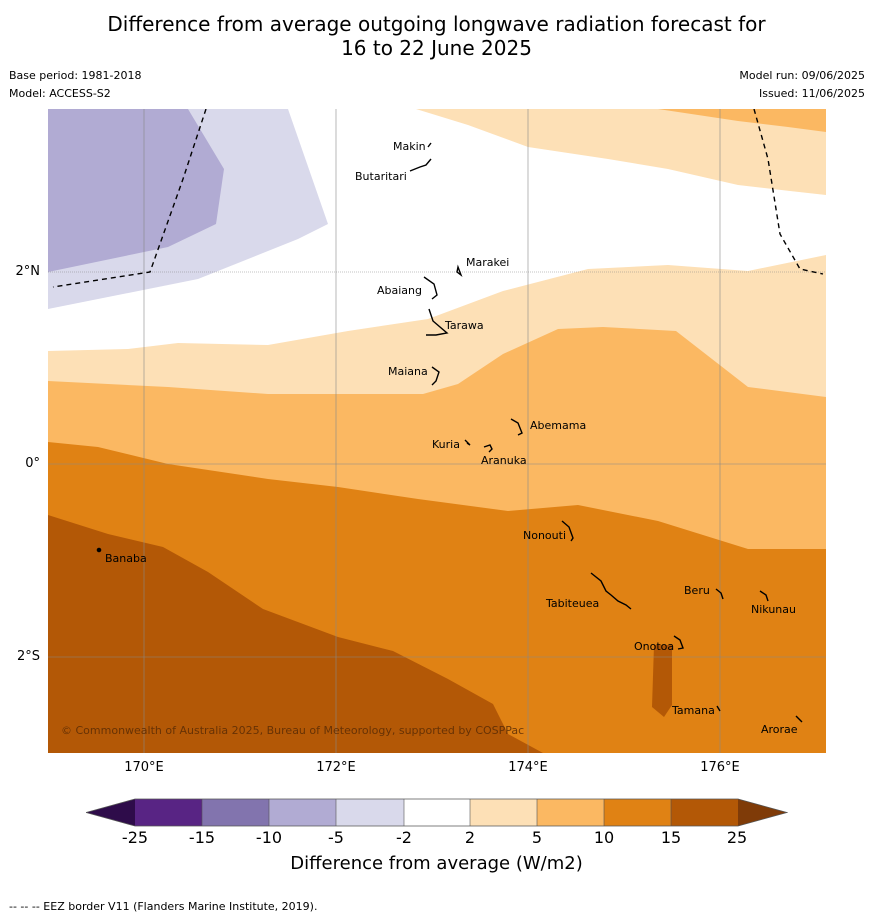 The image size is (873, 919). What do you see at coordinates (558, 425) in the screenshot?
I see `label-abemama: Abemama` at bounding box center [558, 425].